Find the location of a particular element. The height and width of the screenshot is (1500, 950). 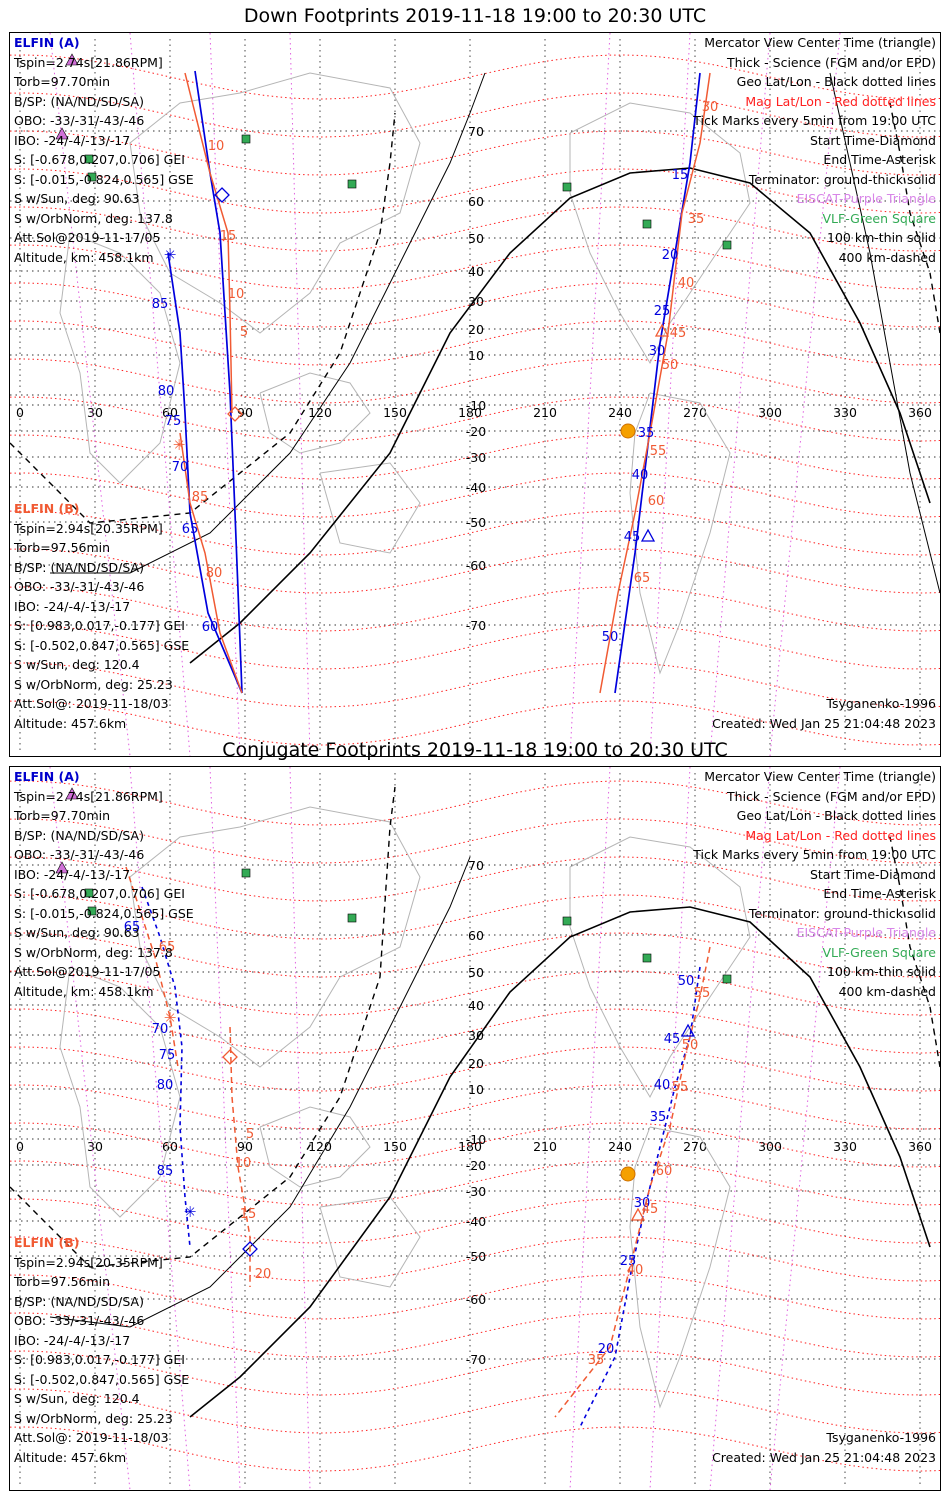

elfin-b-track-east is located at coordinates (632, 1182).